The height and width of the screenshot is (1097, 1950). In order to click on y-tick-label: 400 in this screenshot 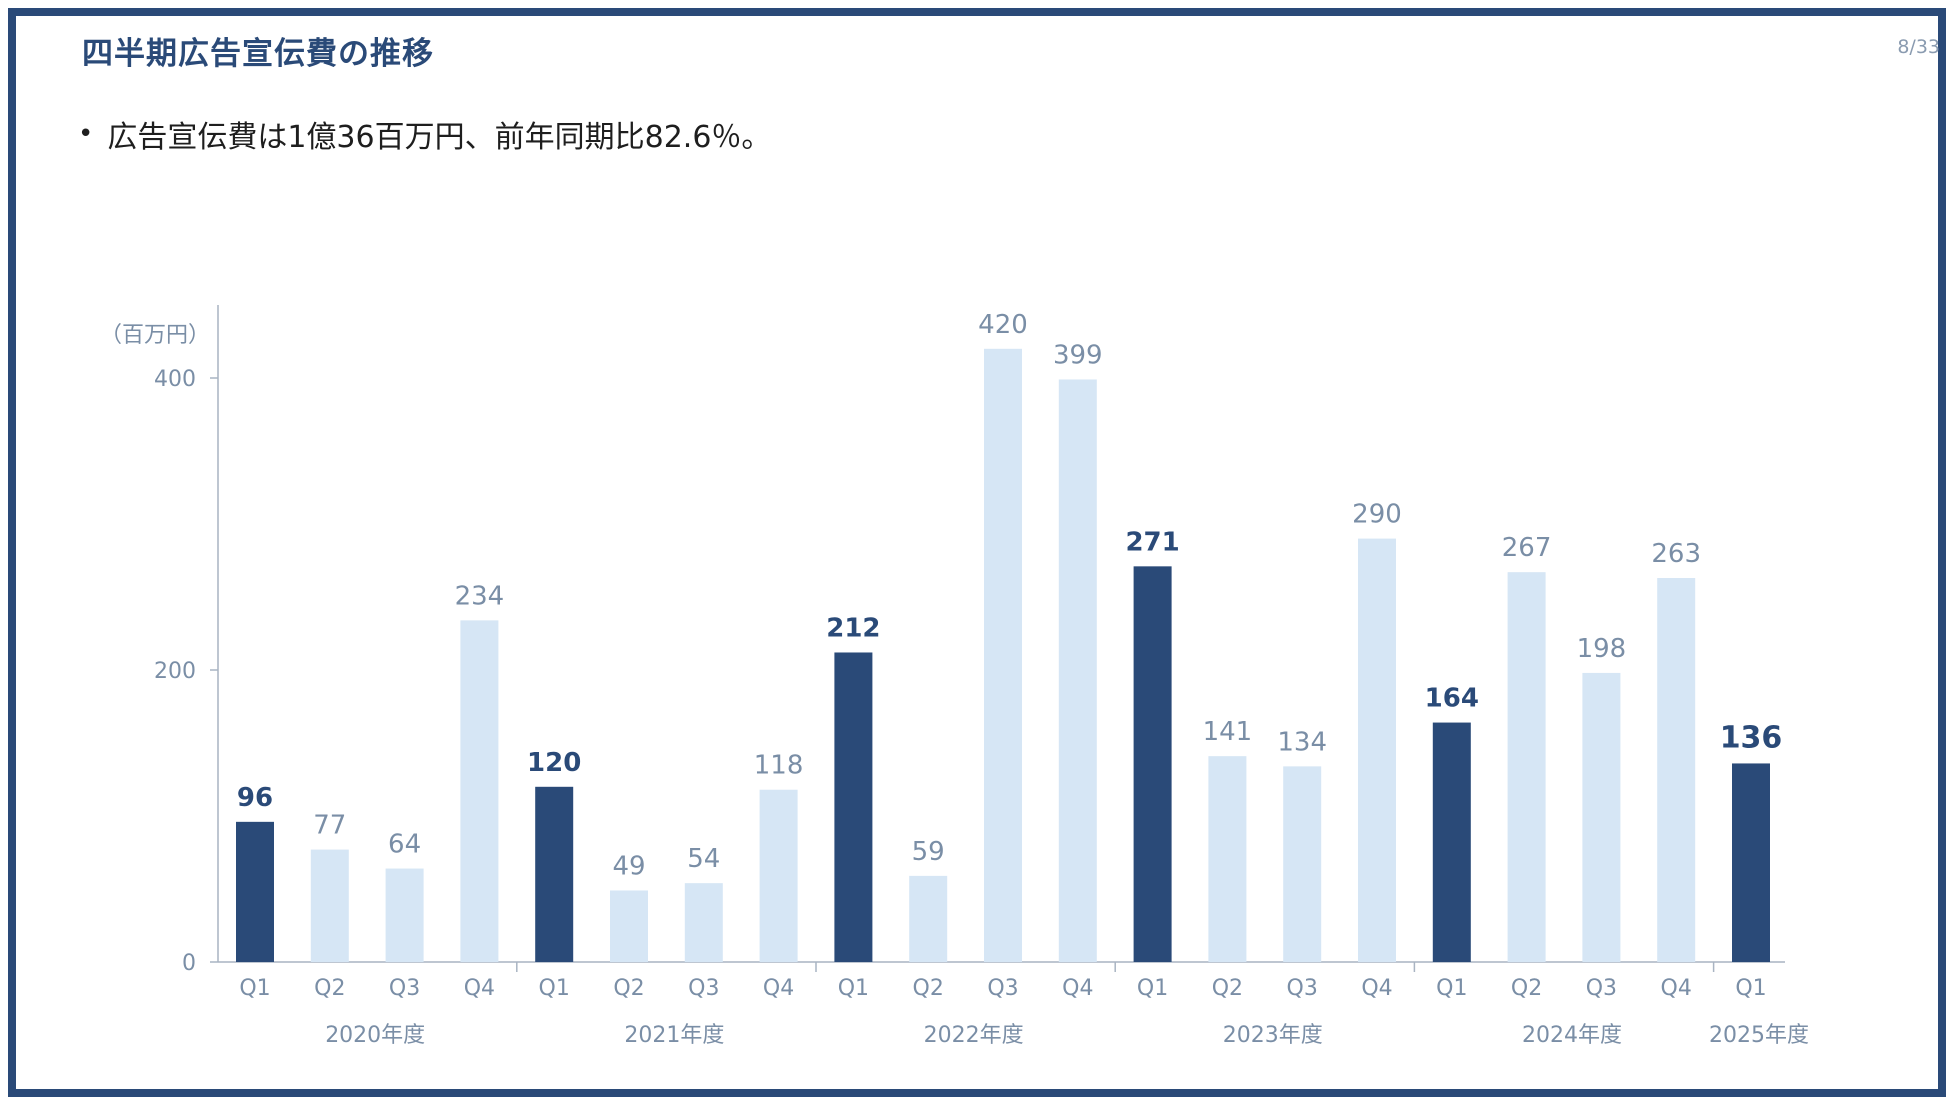, I will do `click(175, 379)`.